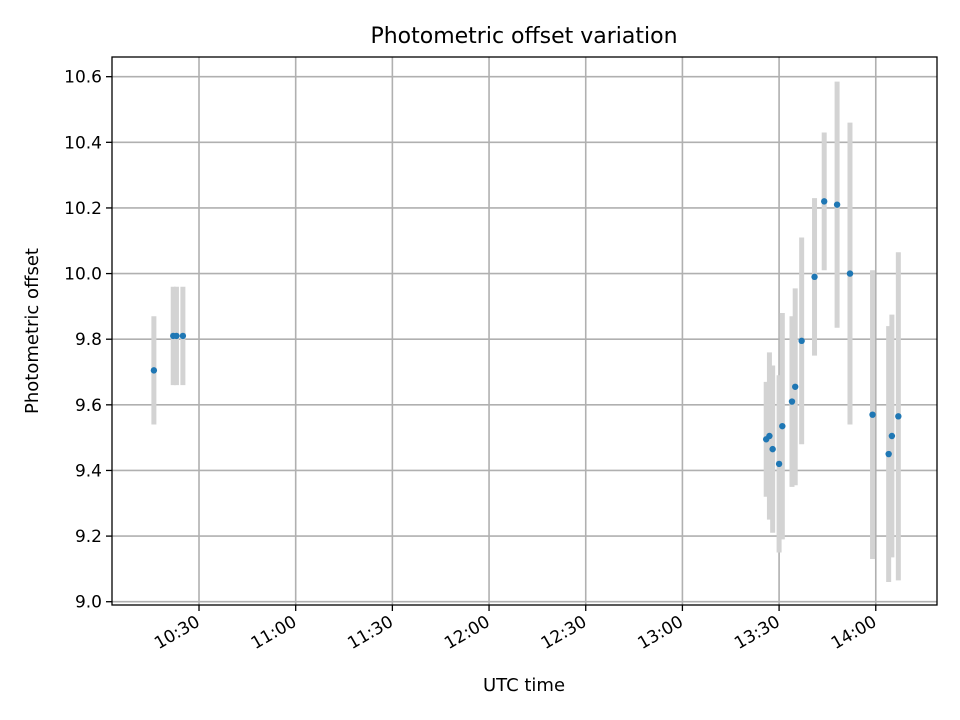 The image size is (960, 720). Describe the element at coordinates (32, 331) in the screenshot. I see `y-axis-label: Photometric offset` at that location.